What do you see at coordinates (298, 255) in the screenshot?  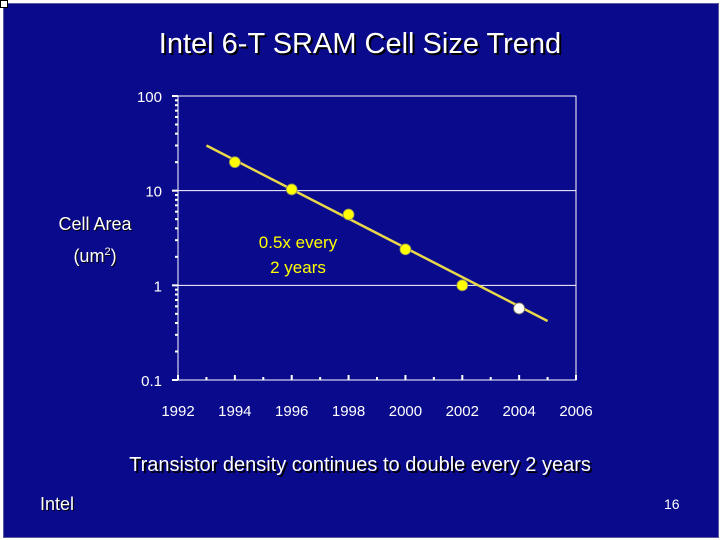 I see `trend-annotation: 0.5x every 2 years` at bounding box center [298, 255].